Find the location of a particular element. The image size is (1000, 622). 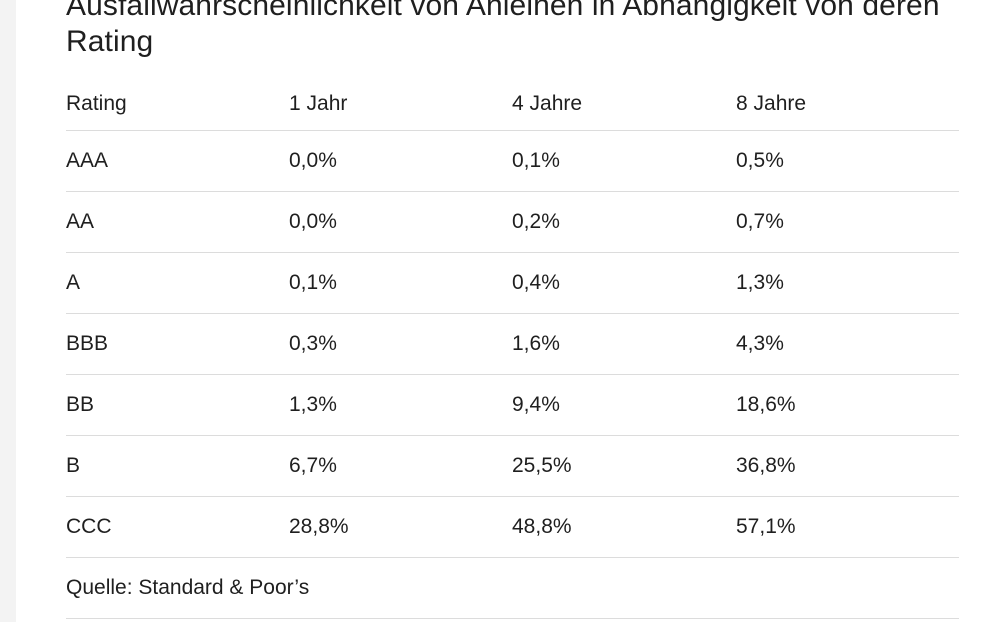

source-row: Quelle: Standard & Poor’s is located at coordinates (512, 588).